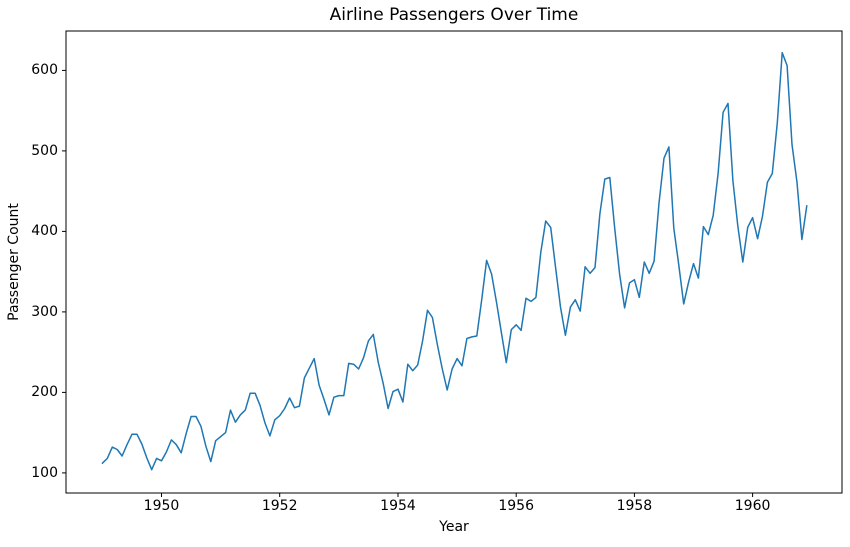 This screenshot has height=547, width=850. What do you see at coordinates (516, 506) in the screenshot?
I see `x-tick-label: 1956` at bounding box center [516, 506].